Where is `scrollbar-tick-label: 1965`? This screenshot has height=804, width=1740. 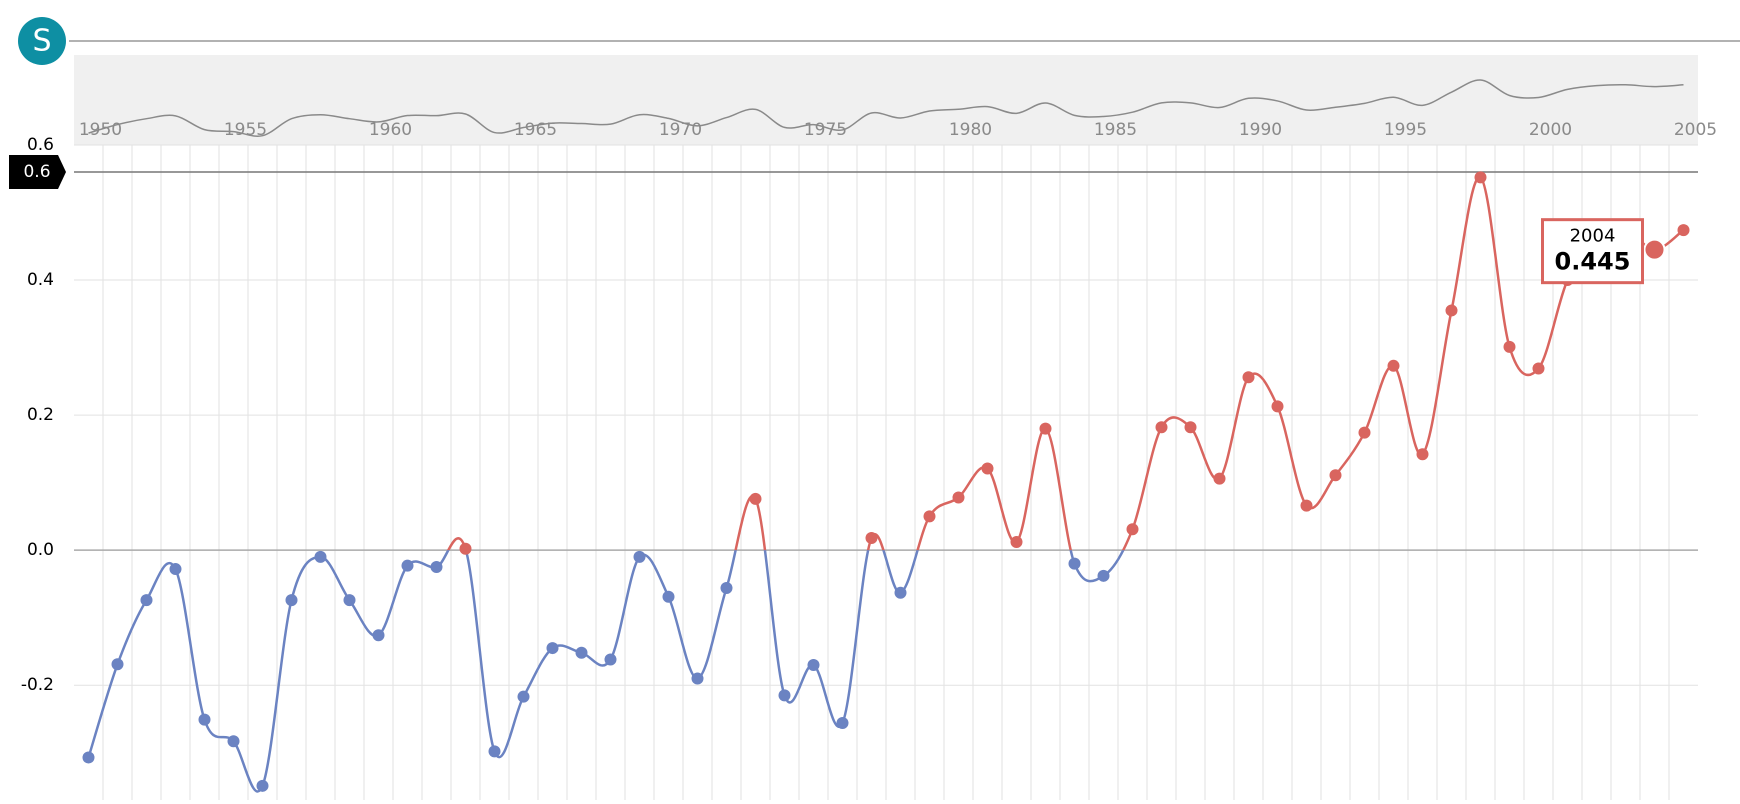 scrollbar-tick-label: 1965 is located at coordinates (535, 130).